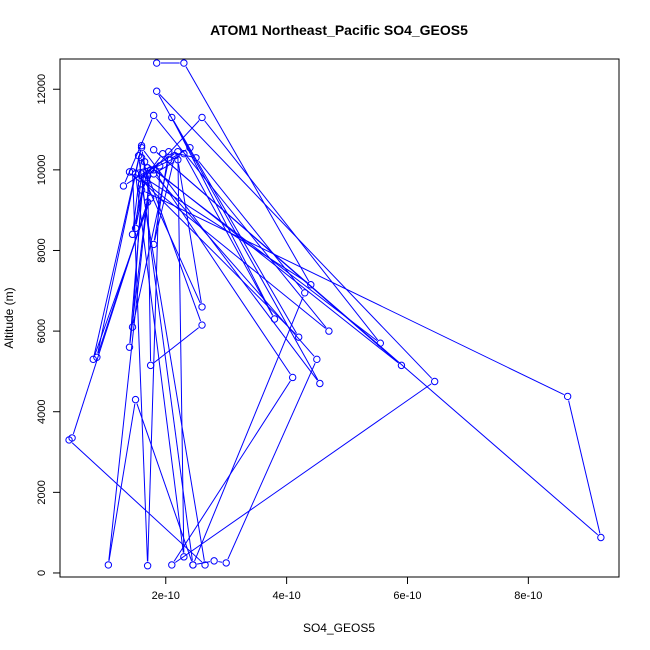 Image resolution: width=650 pixels, height=650 pixels. Describe the element at coordinates (42, 411) in the screenshot. I see `y-tick-label: 4000` at that location.